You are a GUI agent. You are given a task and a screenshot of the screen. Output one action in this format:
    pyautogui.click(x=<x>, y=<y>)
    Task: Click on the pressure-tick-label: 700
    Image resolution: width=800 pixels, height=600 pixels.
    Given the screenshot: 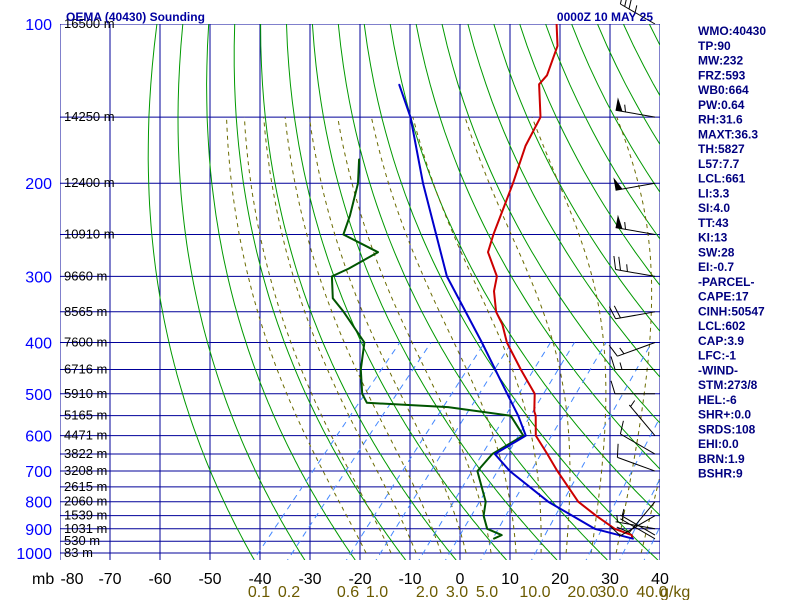 What is the action you would take?
    pyautogui.click(x=38, y=472)
    